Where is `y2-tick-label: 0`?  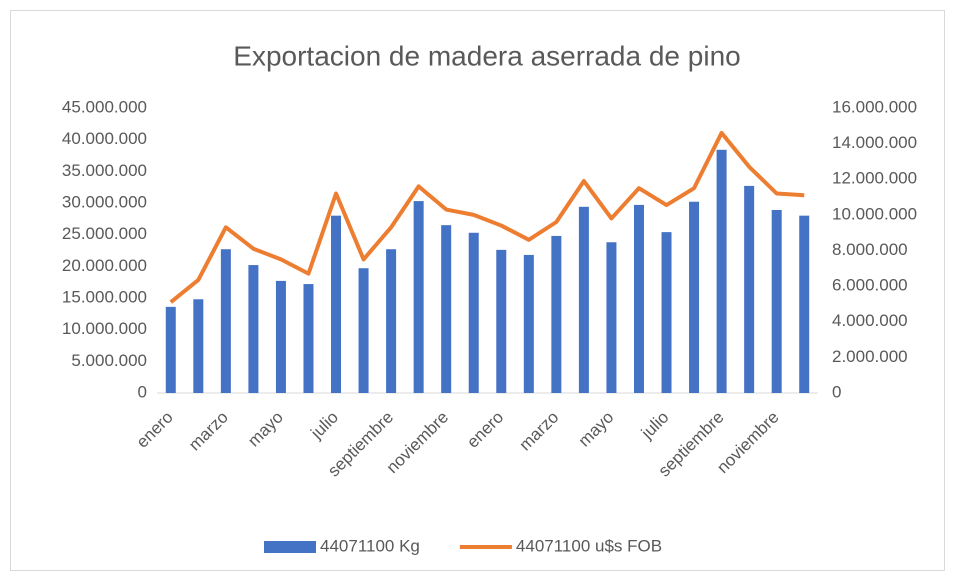
y2-tick-label: 0 is located at coordinates (836, 391).